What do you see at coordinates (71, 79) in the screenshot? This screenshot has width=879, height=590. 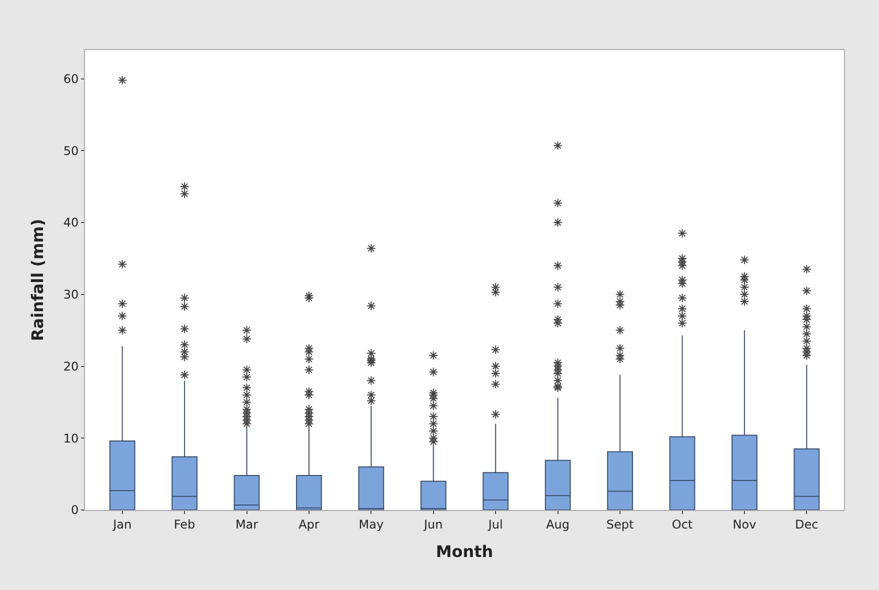 I see `y-tick-label: 60` at bounding box center [71, 79].